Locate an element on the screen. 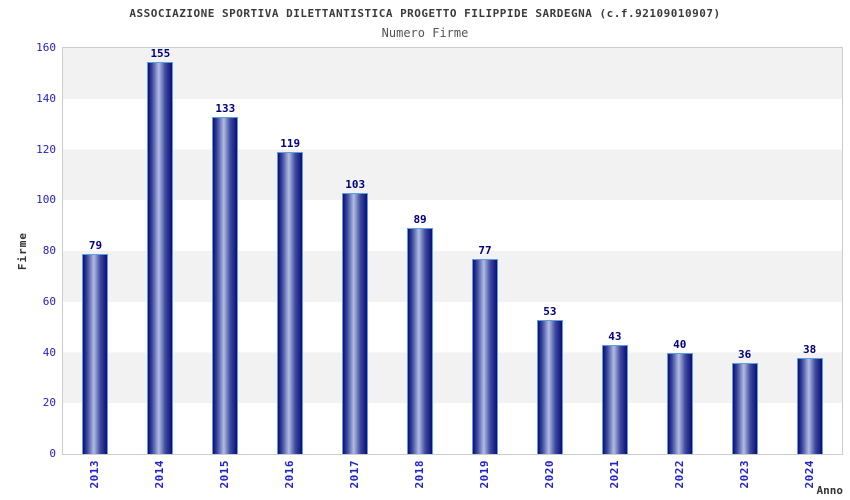 Image resolution: width=850 pixels, height=500 pixels. x-tick-slot: 2018 is located at coordinates (419, 479).